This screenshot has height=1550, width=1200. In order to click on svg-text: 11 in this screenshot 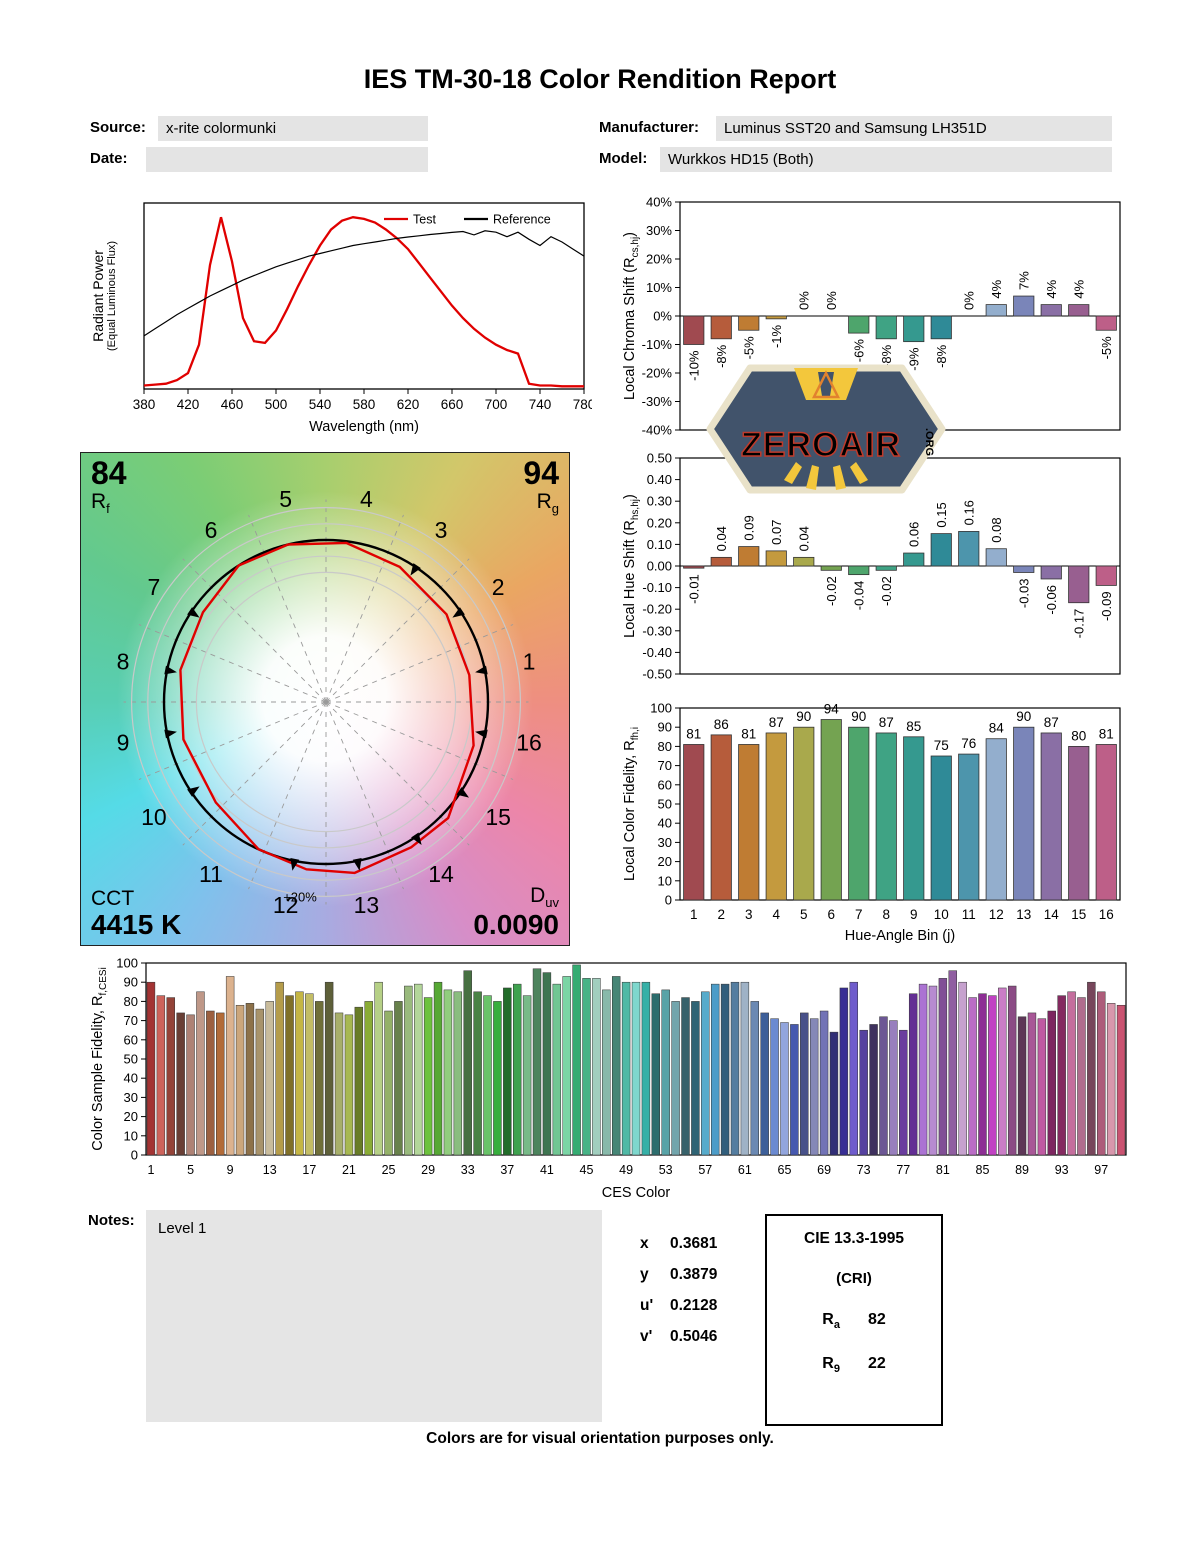, I will do `click(969, 914)`.